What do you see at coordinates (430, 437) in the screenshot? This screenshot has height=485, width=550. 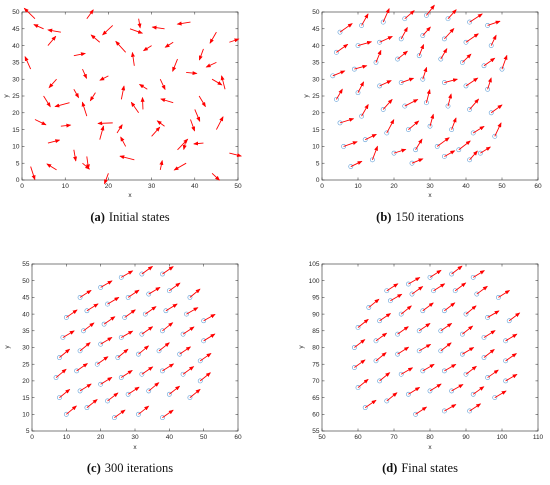 I see `x-tick-label: 80` at bounding box center [430, 437].